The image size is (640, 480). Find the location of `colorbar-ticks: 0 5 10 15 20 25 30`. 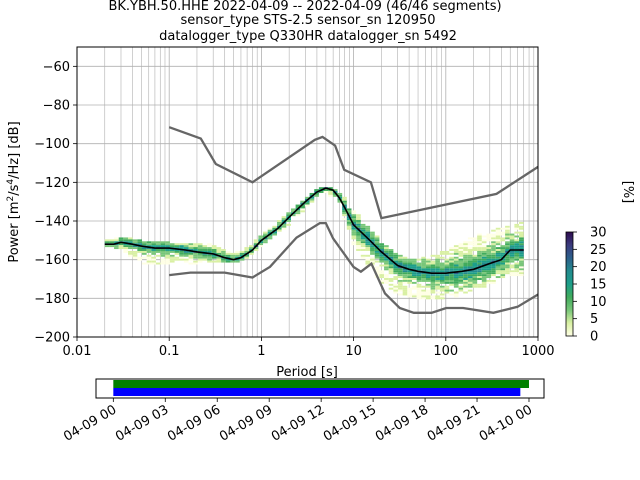

colorbar-ticks: 0 5 10 15 20 25 30 is located at coordinates (590, 285).